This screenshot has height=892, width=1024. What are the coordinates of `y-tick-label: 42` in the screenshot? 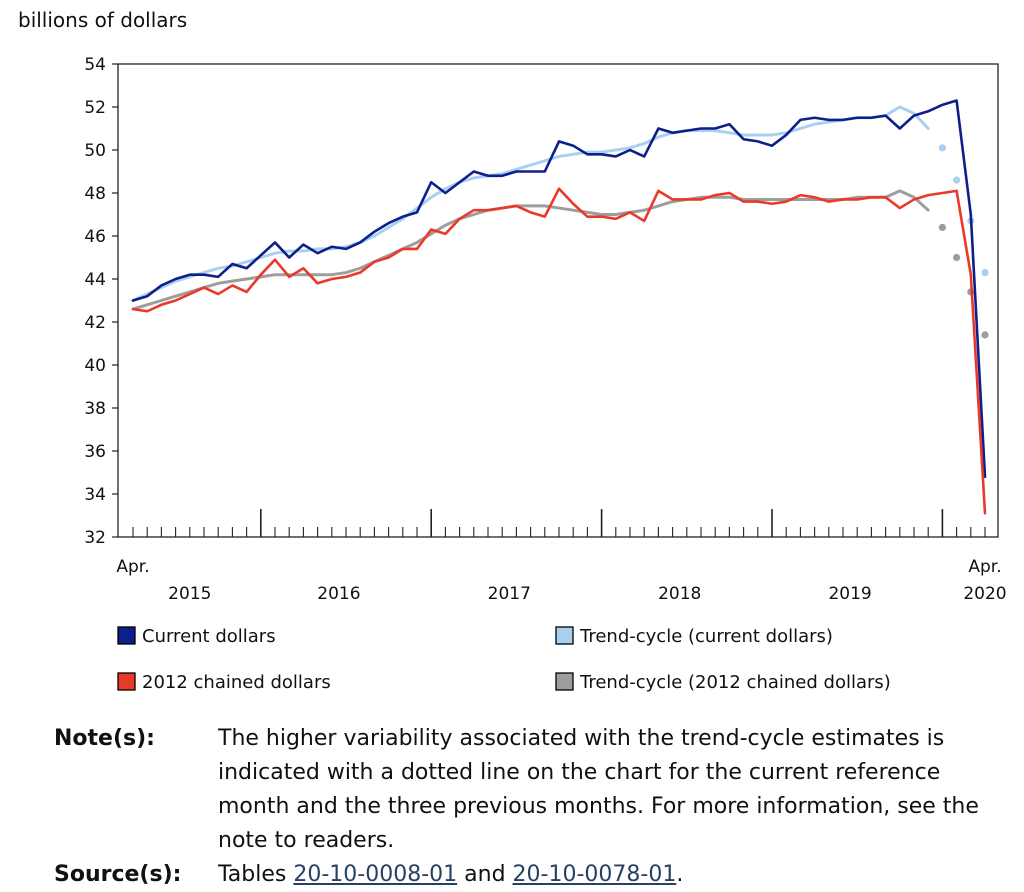 It's located at (95, 323).